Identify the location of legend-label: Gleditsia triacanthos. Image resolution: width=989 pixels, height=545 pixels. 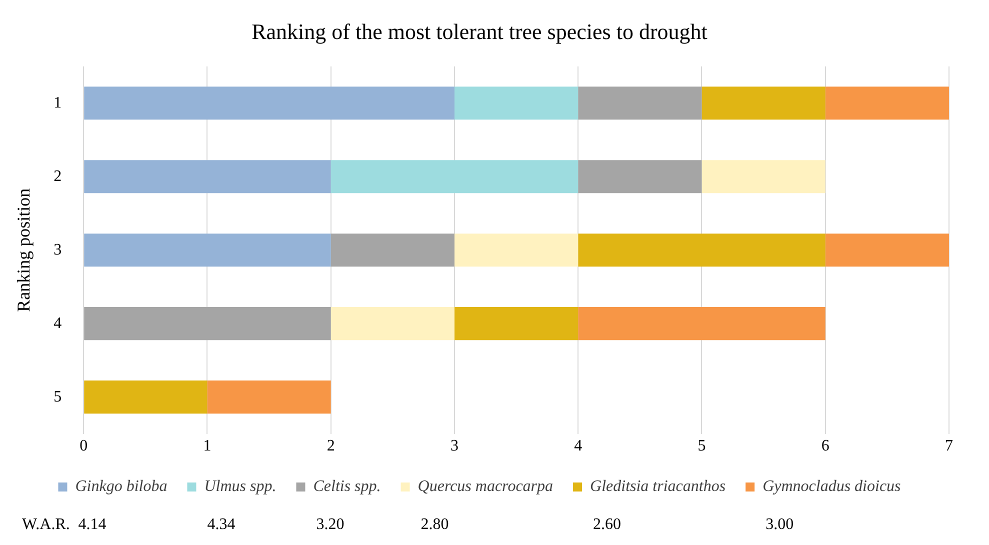
(658, 487).